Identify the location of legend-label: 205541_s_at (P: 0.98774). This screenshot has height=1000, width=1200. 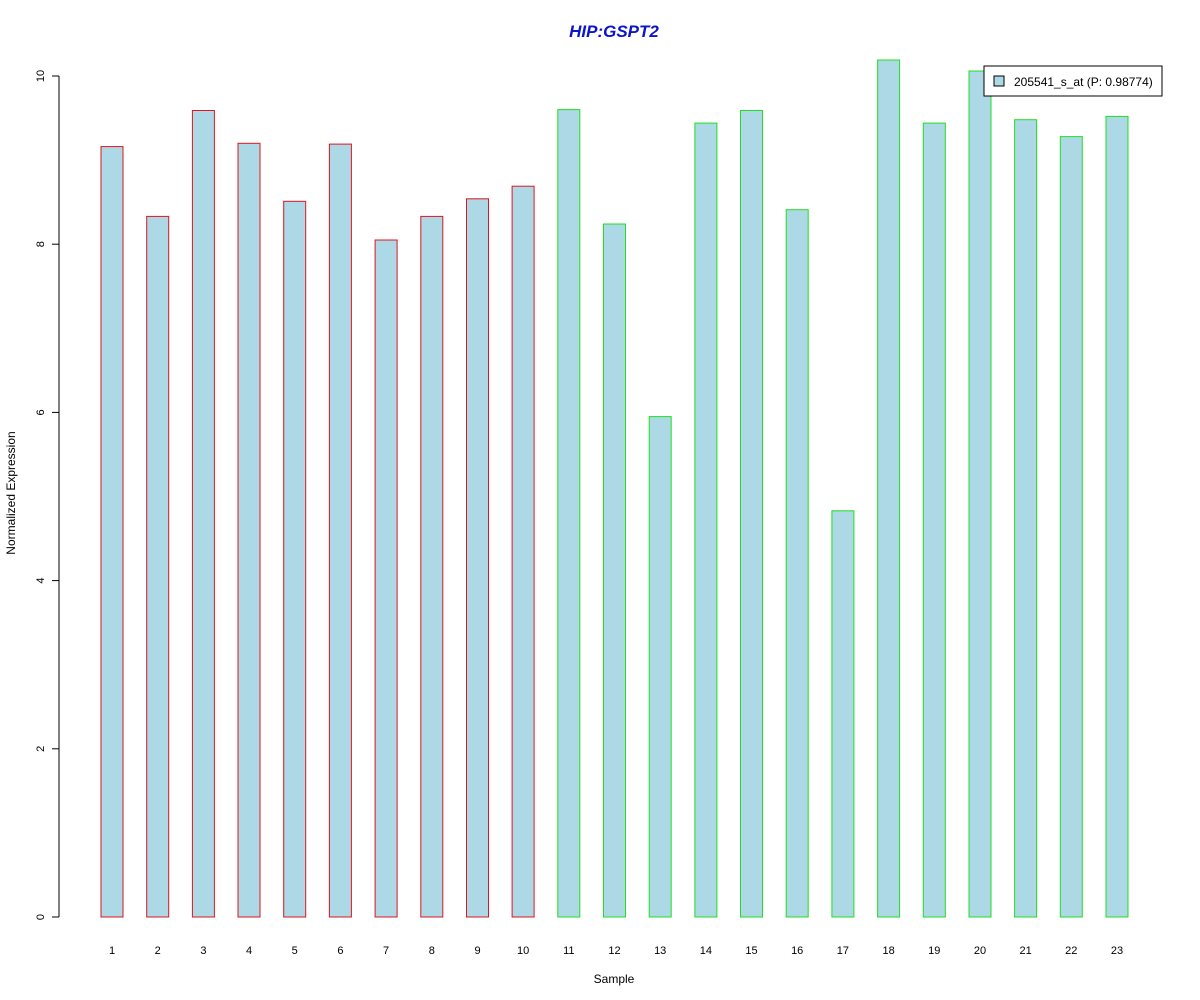
(1083, 82).